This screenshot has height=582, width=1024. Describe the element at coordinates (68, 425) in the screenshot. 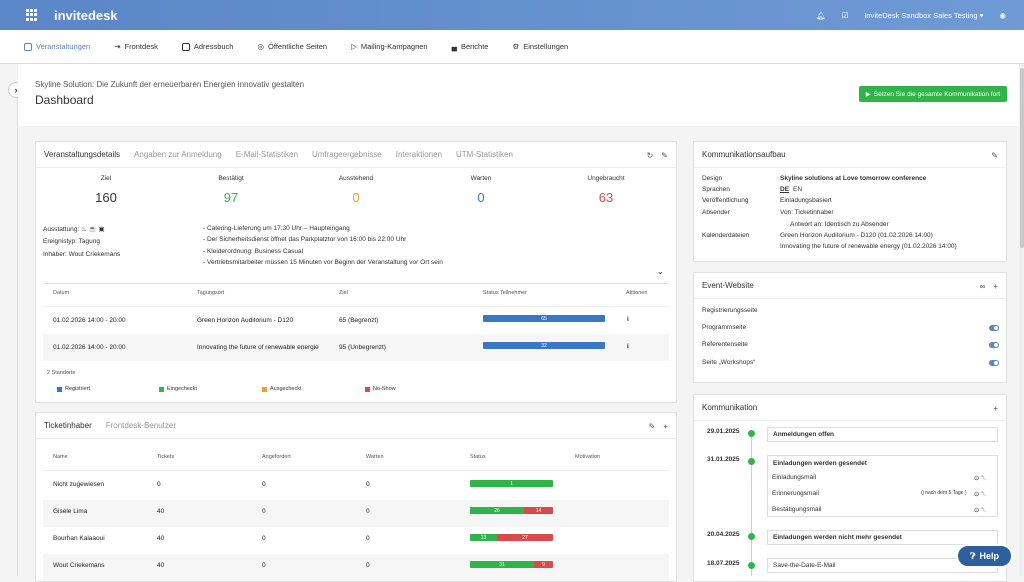

I see `tab-ticketinhaber: Ticketinhaber` at that location.